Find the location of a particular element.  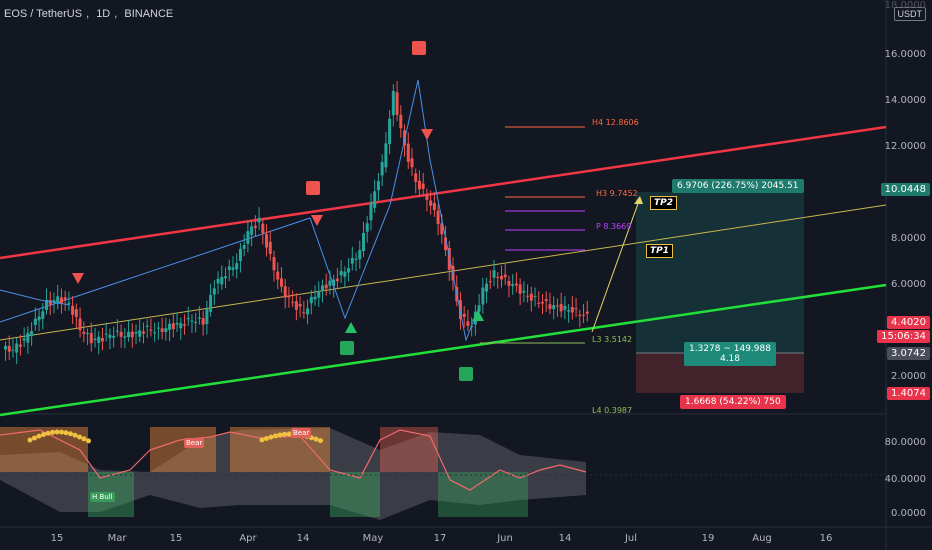

zigzag-left is located at coordinates (35, 297).